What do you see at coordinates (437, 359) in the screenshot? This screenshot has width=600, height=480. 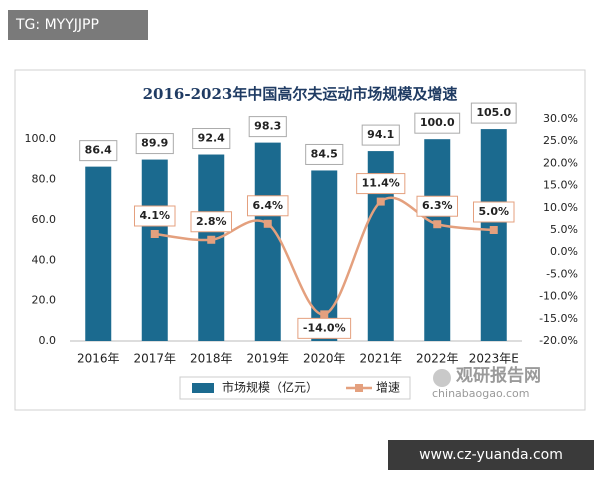 I see `x-tick-label: 2022年` at bounding box center [437, 359].